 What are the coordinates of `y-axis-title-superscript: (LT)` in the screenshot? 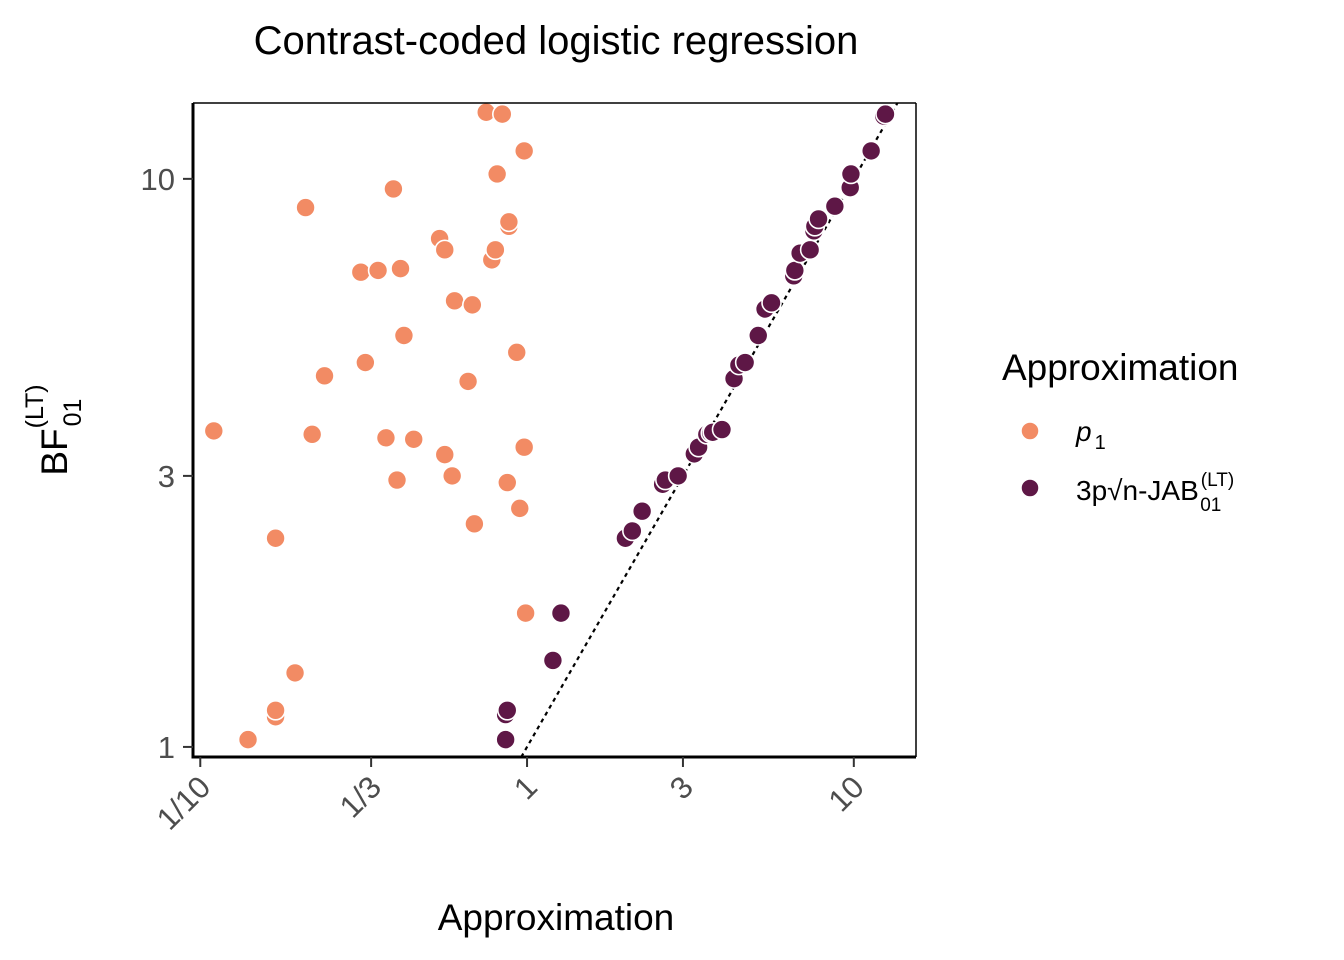 It's located at (35, 406).